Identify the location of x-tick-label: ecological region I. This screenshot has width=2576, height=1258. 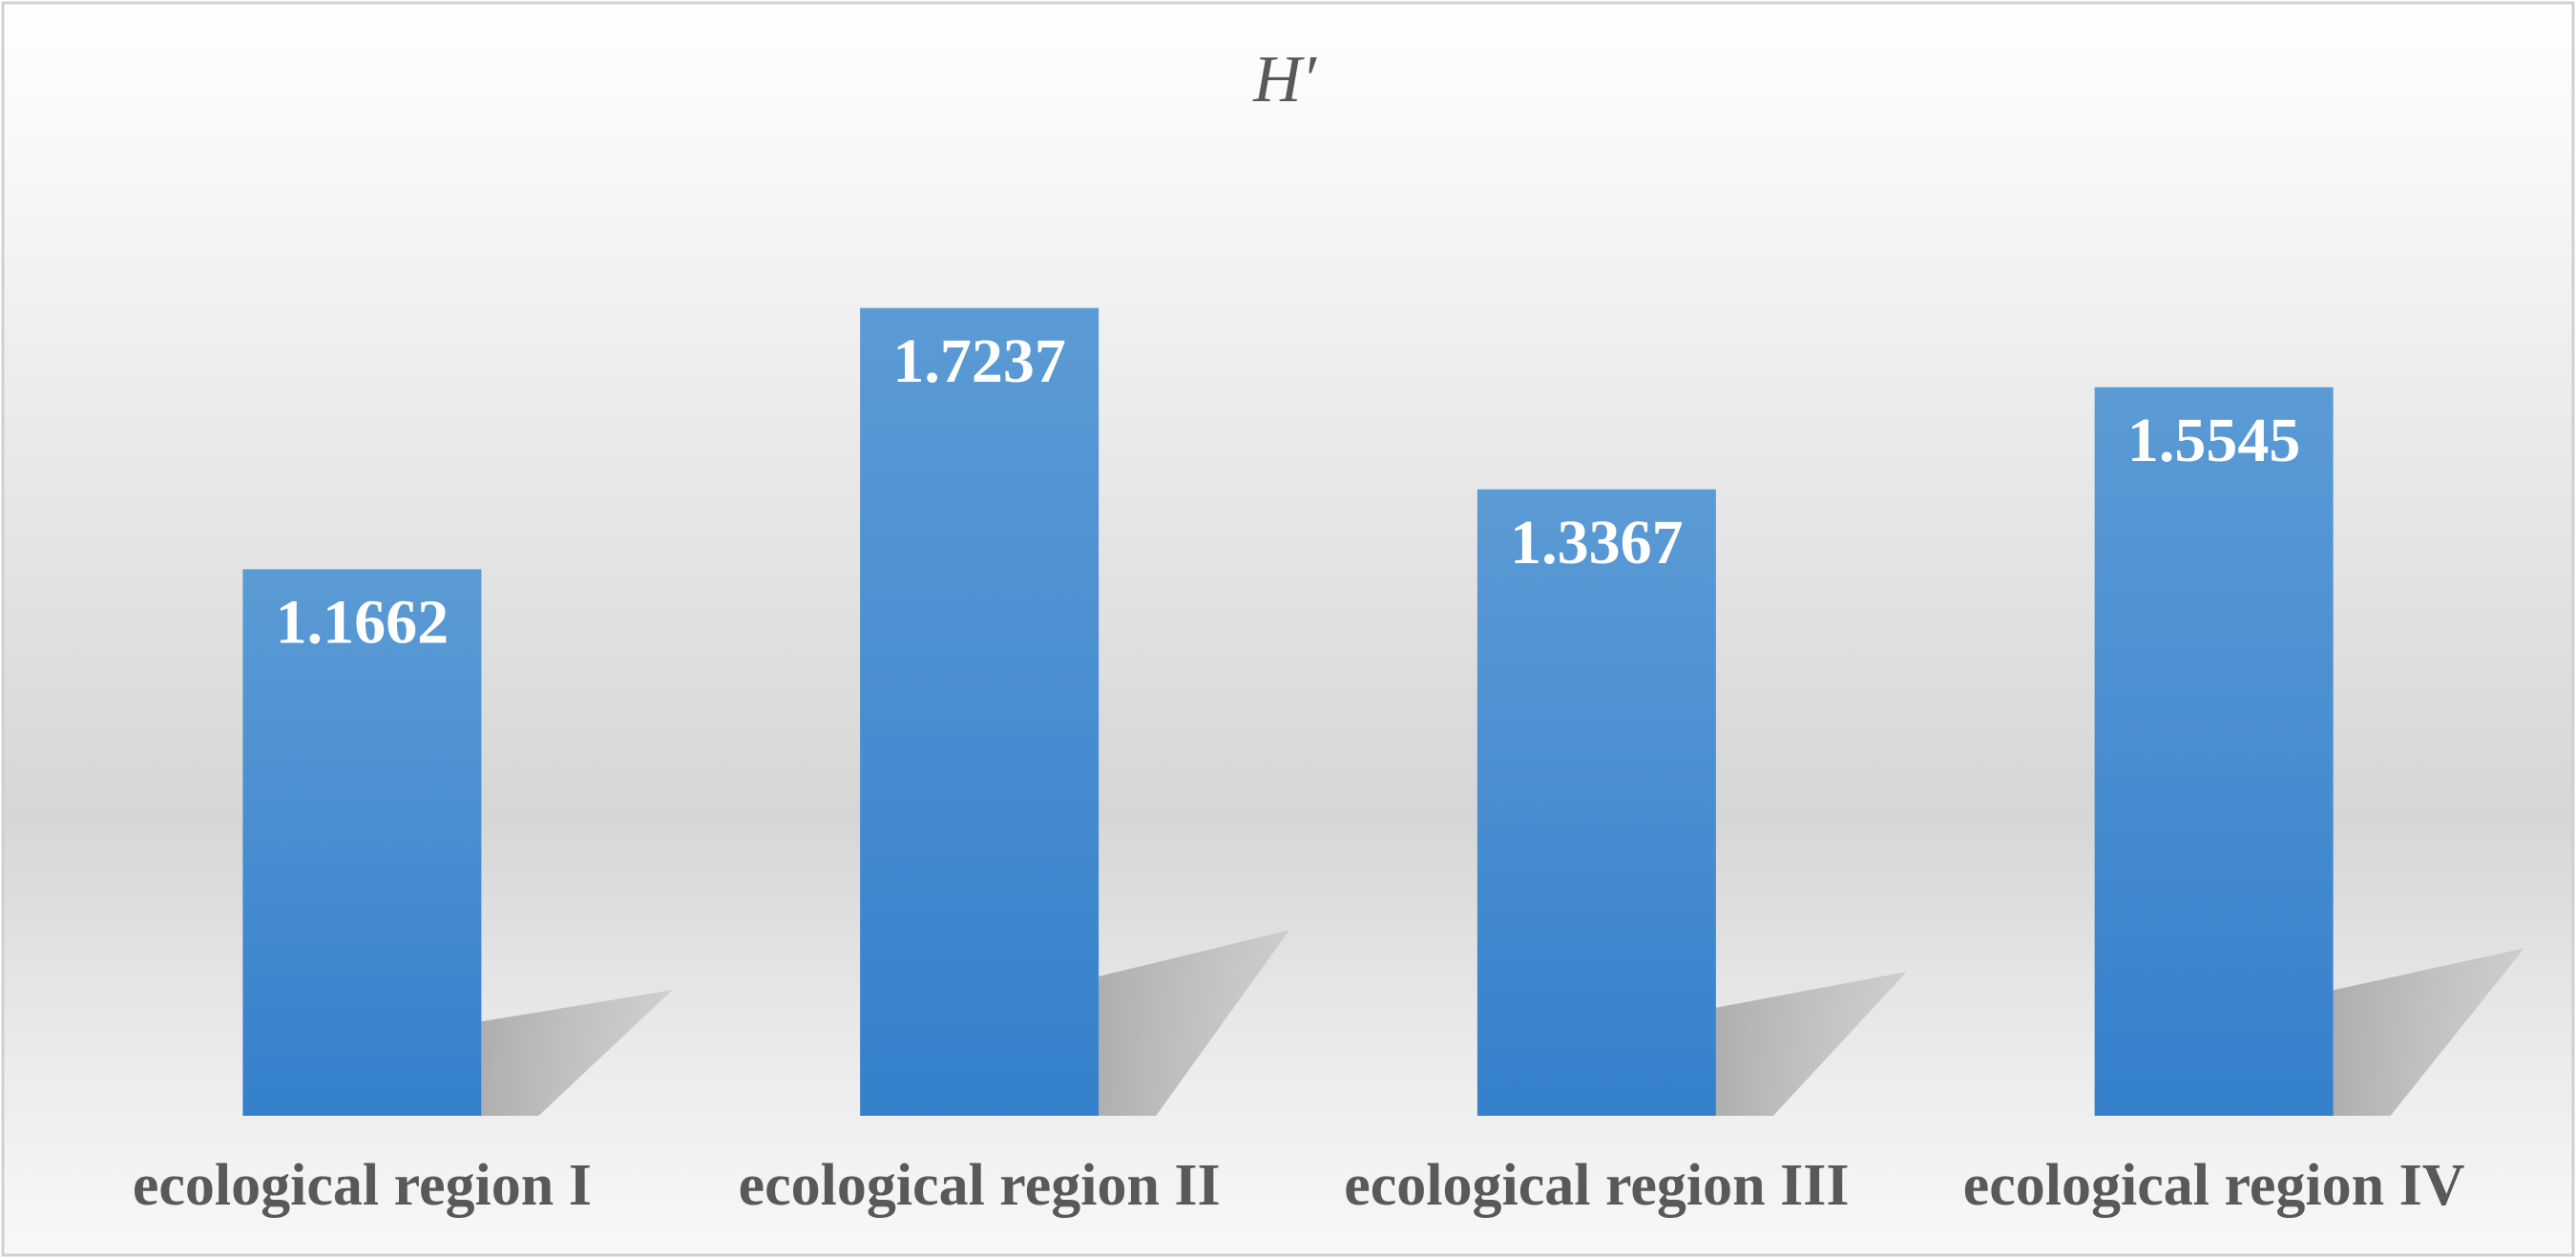
(362, 1186).